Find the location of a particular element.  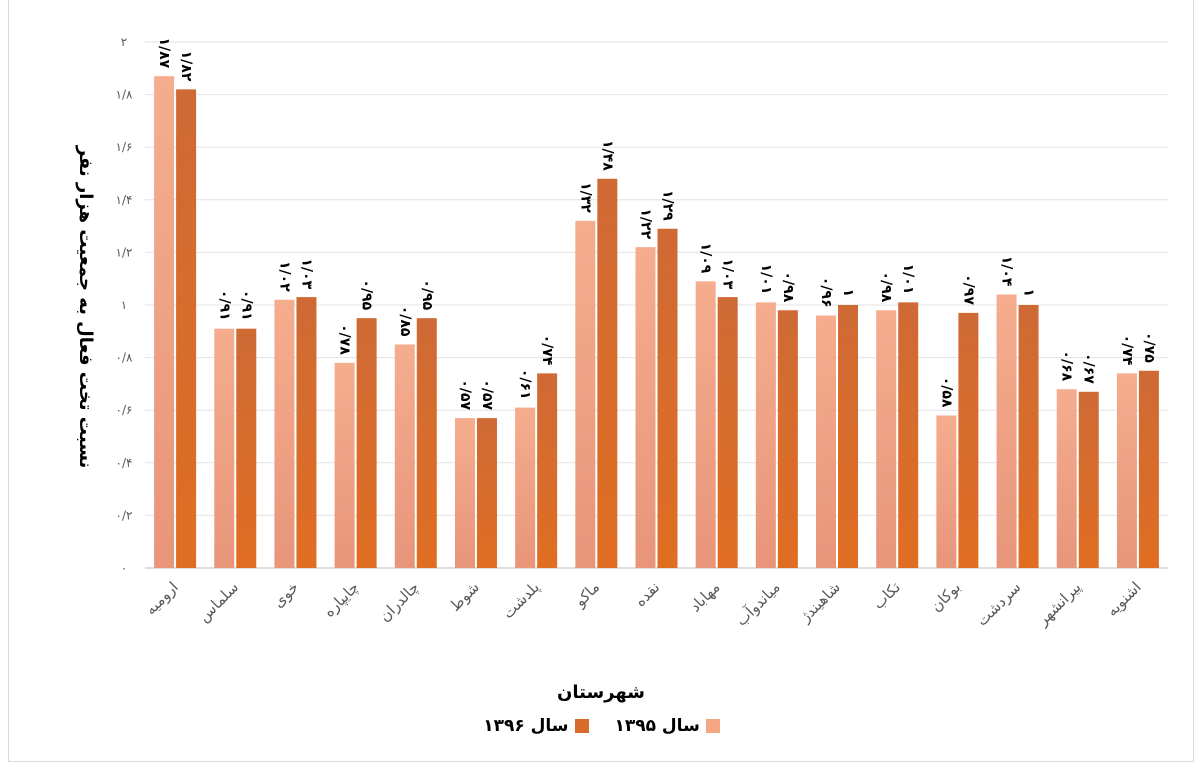

x-tick-label: بوکان is located at coordinates (945, 596).